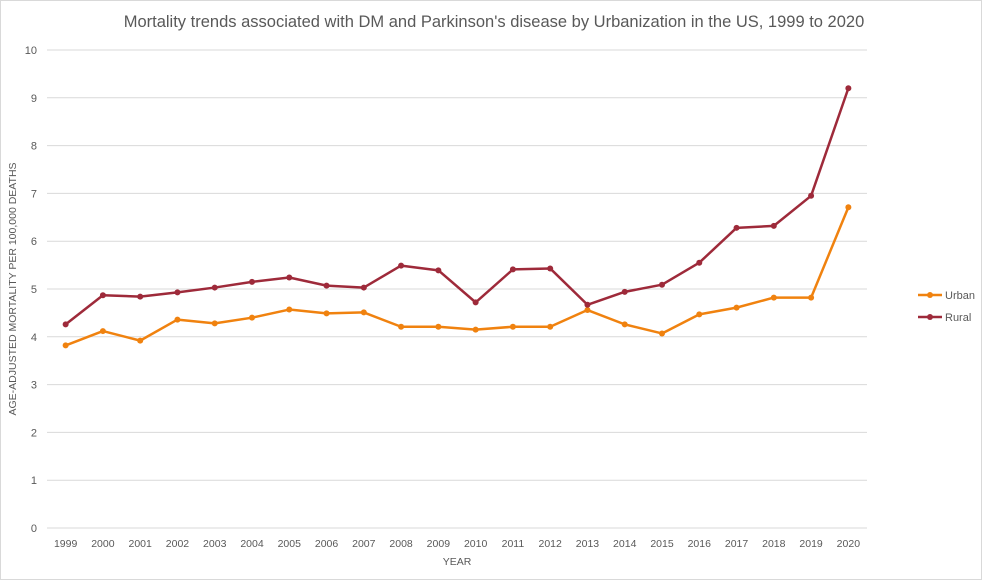 The image size is (982, 580). Describe the element at coordinates (34, 386) in the screenshot. I see `y-tick-label: 3` at that location.